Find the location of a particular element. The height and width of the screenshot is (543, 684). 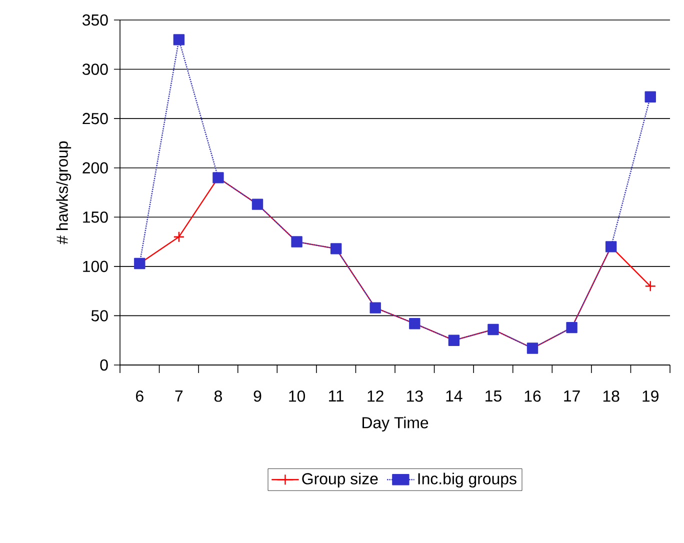

x-tick-label: 10 is located at coordinates (297, 396).